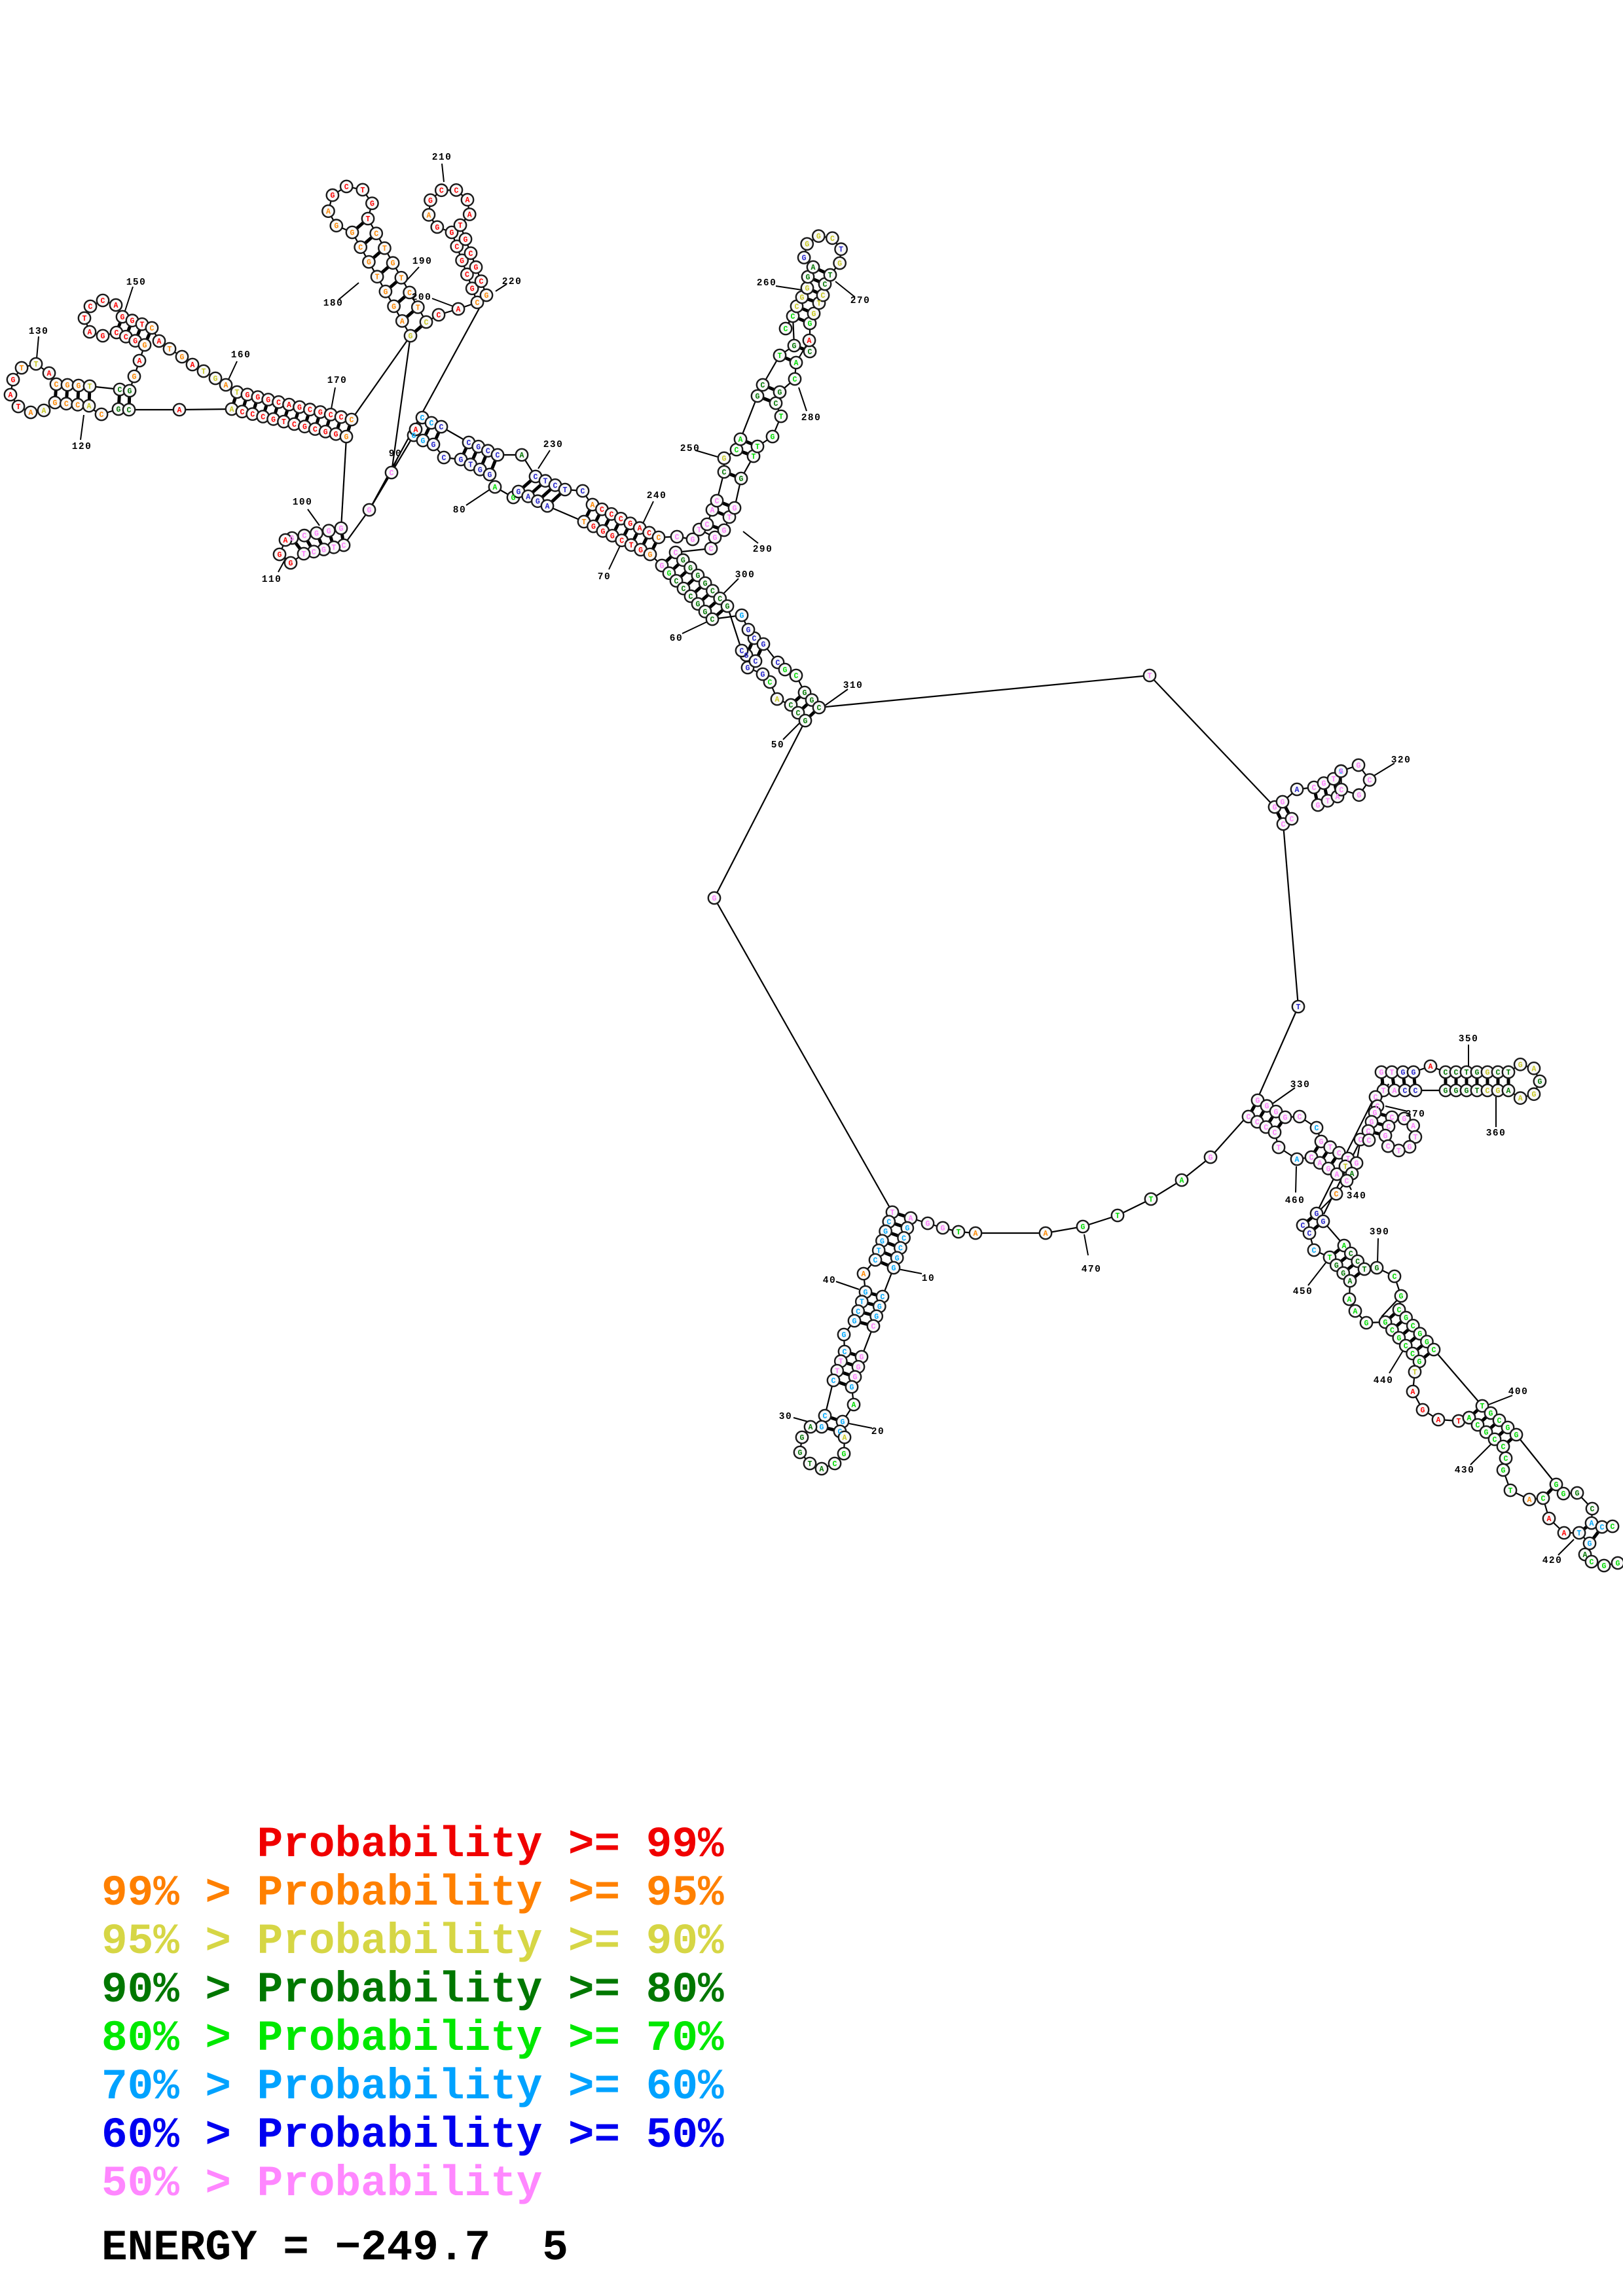 The width and height of the screenshot is (1623, 2296). Describe the element at coordinates (604, 577) in the screenshot. I see `svg-text: 70` at that location.